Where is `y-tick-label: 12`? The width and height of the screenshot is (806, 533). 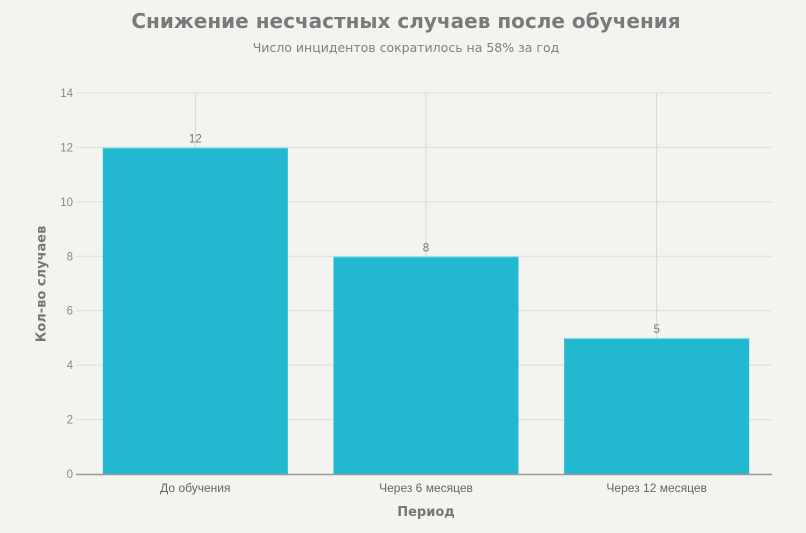 y-tick-label: 12 is located at coordinates (66, 148).